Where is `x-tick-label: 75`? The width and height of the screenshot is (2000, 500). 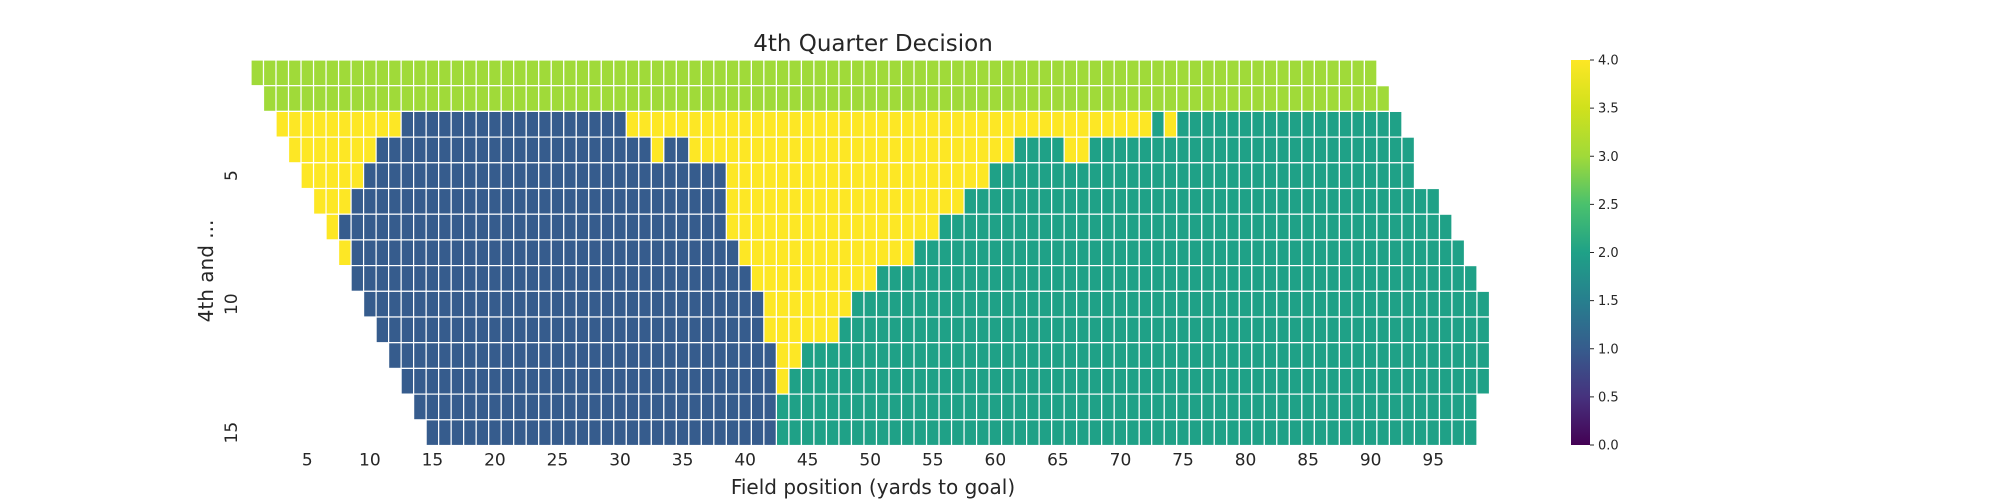
x-tick-label: 75 is located at coordinates (1183, 461).